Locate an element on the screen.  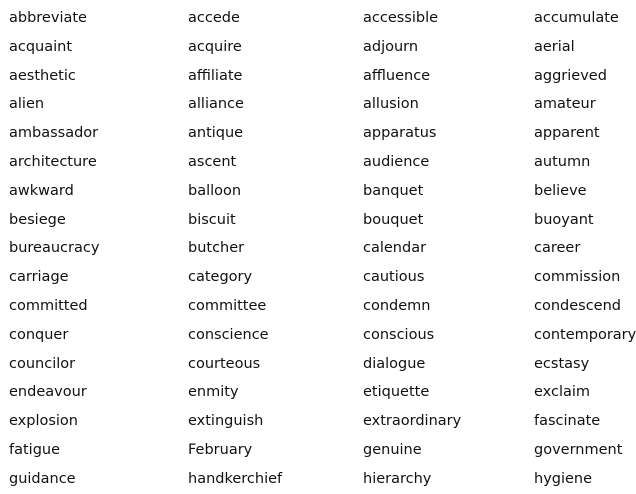
word: bouquet is located at coordinates (393, 219).